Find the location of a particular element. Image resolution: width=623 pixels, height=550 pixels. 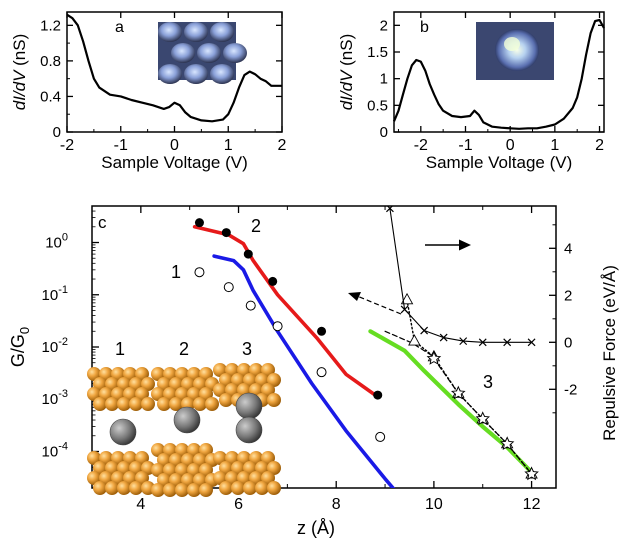

inset-label-3: 3 is located at coordinates (247, 349).